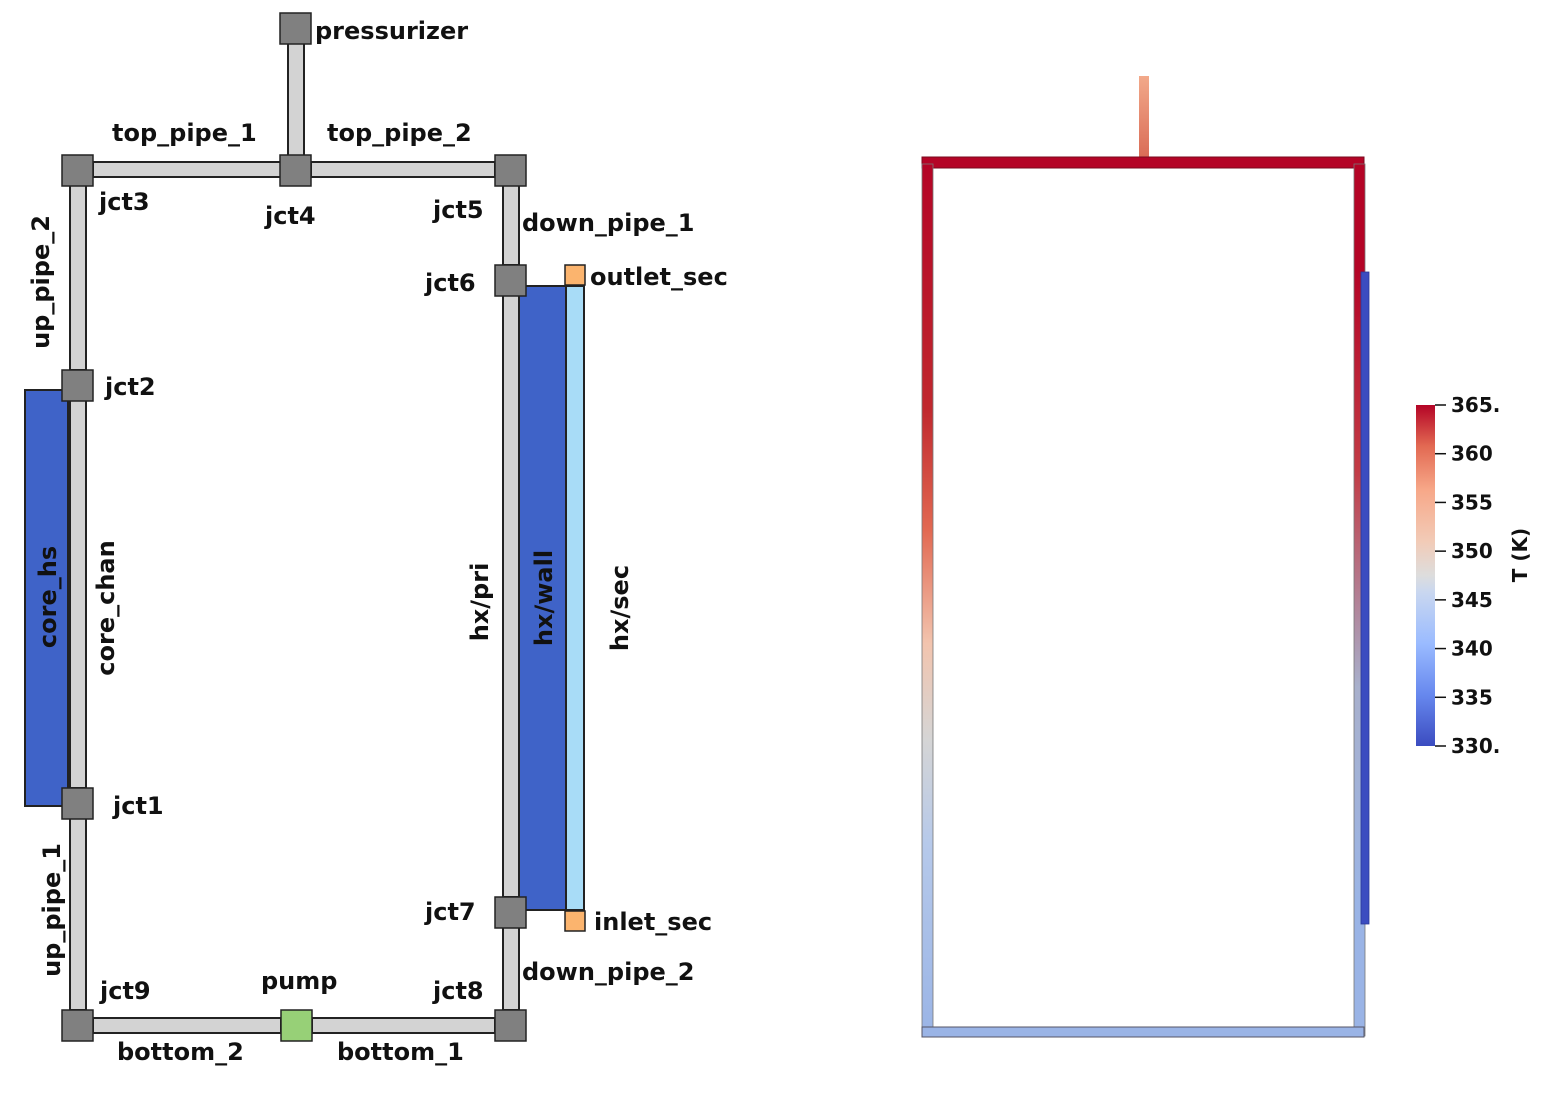  I want to click on hx-pri-pipe, so click(511, 596).